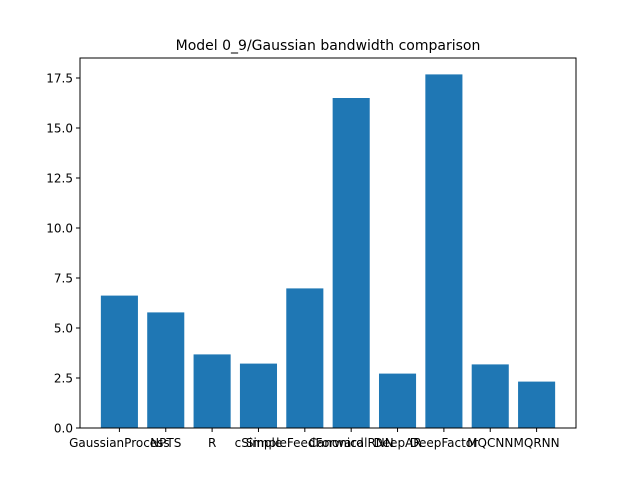 This screenshot has width=640, height=480. What do you see at coordinates (537, 443) in the screenshot?
I see `x-tick-label: MQRNN` at bounding box center [537, 443].